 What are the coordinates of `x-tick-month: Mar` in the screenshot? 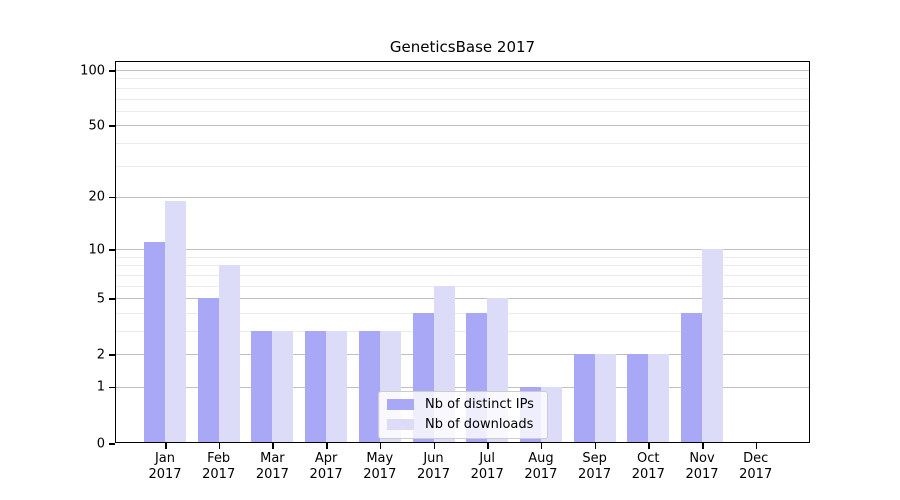 It's located at (272, 458).